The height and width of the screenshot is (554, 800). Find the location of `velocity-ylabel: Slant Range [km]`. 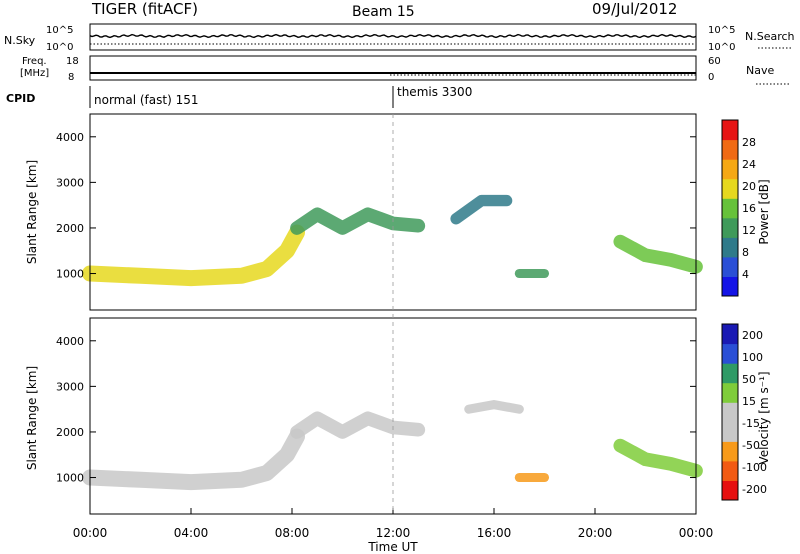

velocity-ylabel: Slant Range [km] is located at coordinates (32, 418).